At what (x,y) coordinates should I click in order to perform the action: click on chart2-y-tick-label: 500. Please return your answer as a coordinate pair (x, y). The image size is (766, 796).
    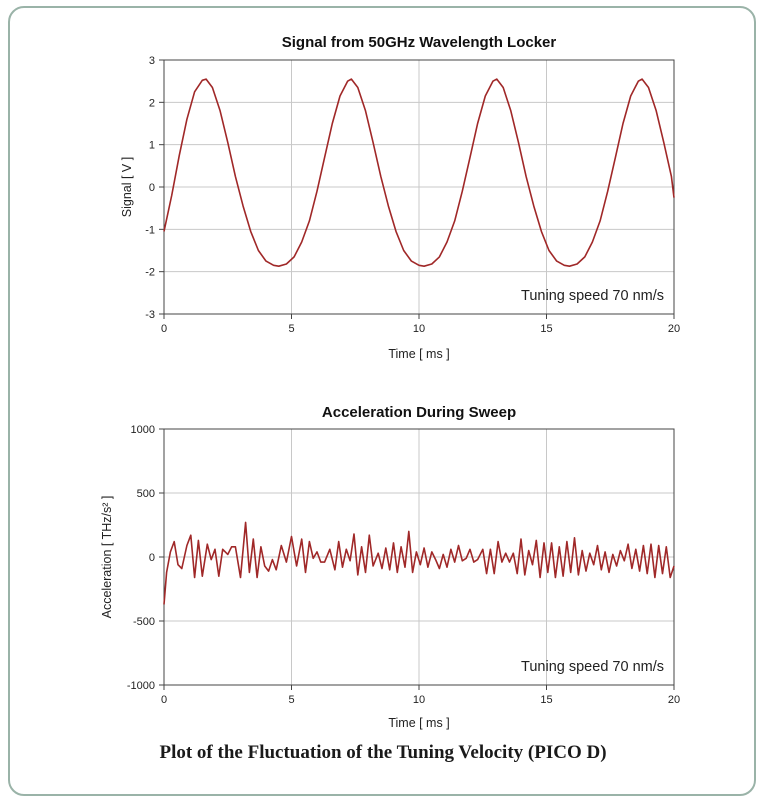
    Looking at the image, I should click on (146, 494).